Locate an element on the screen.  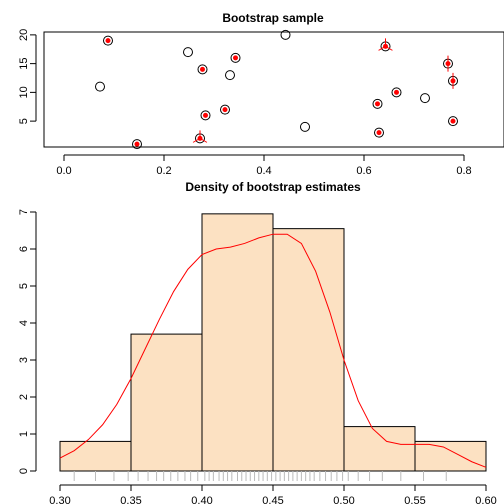
scatter-x-tick-label: 0.2 is located at coordinates (163, 171).